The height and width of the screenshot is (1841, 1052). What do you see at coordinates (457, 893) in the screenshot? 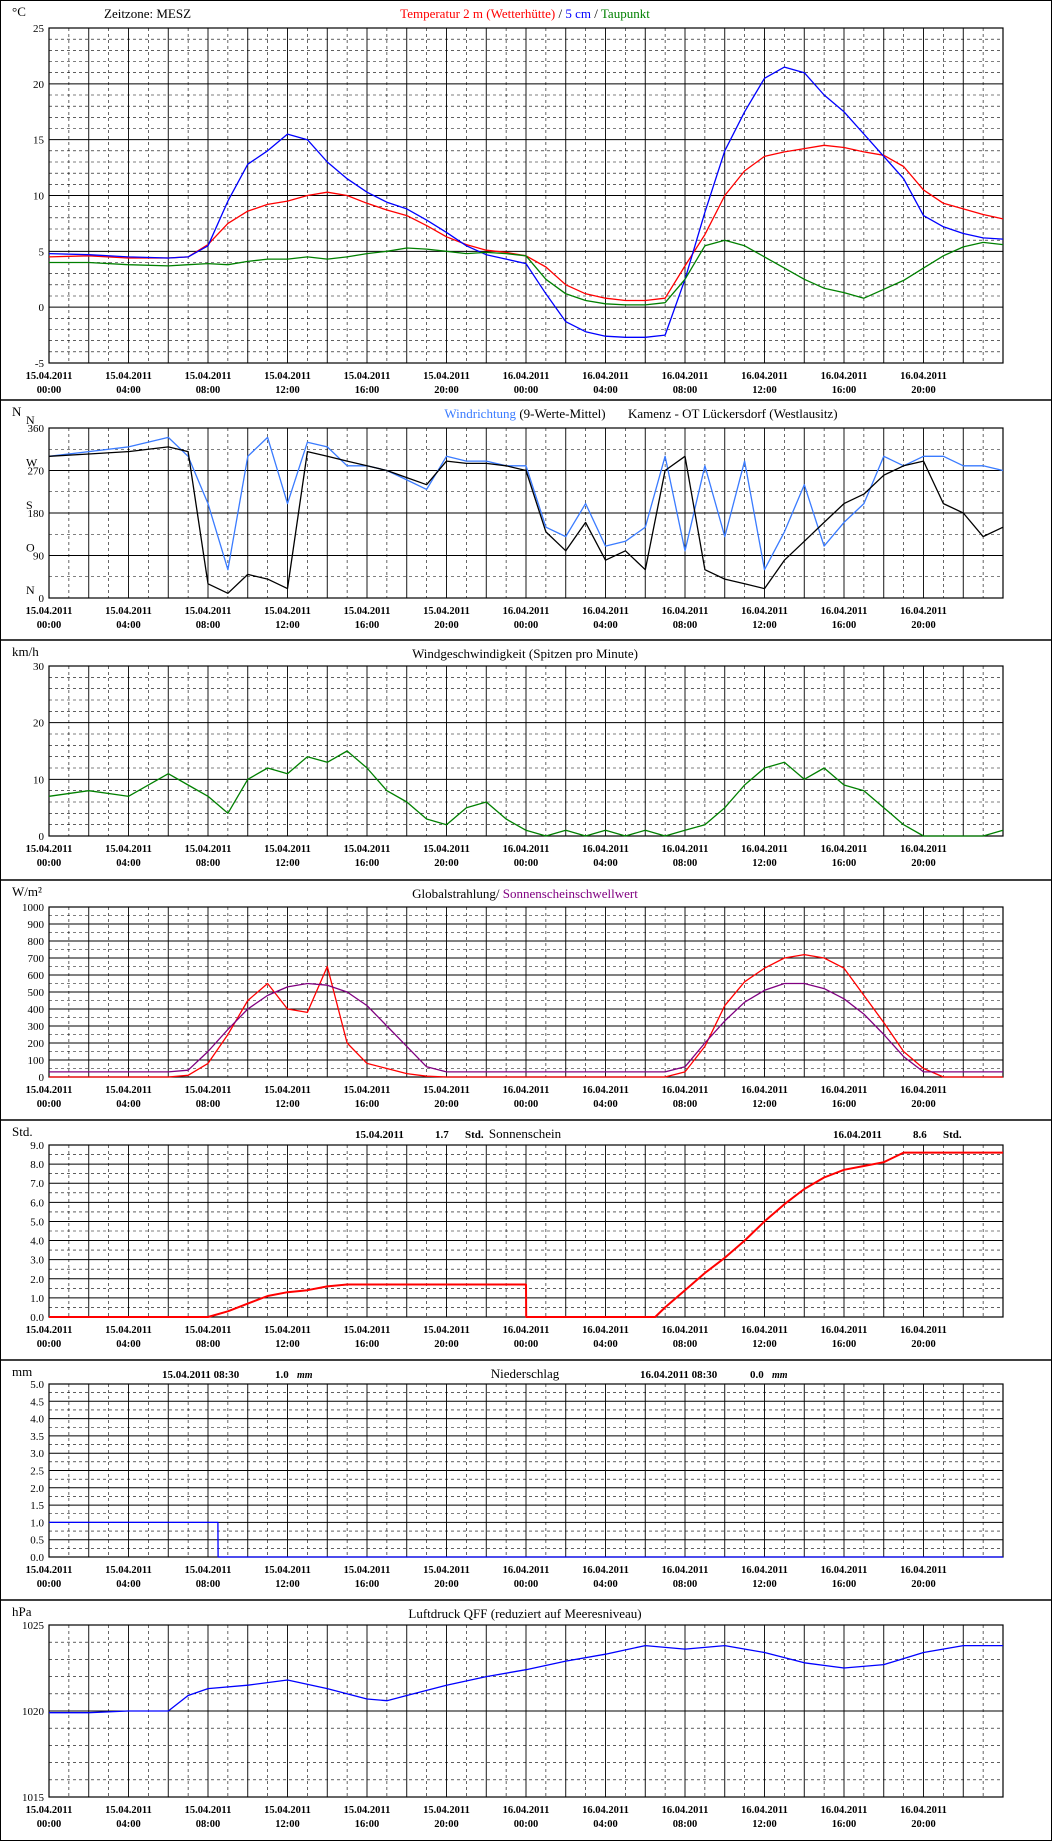
I see `chart-title-part: Globalstrahlung/` at bounding box center [457, 893].